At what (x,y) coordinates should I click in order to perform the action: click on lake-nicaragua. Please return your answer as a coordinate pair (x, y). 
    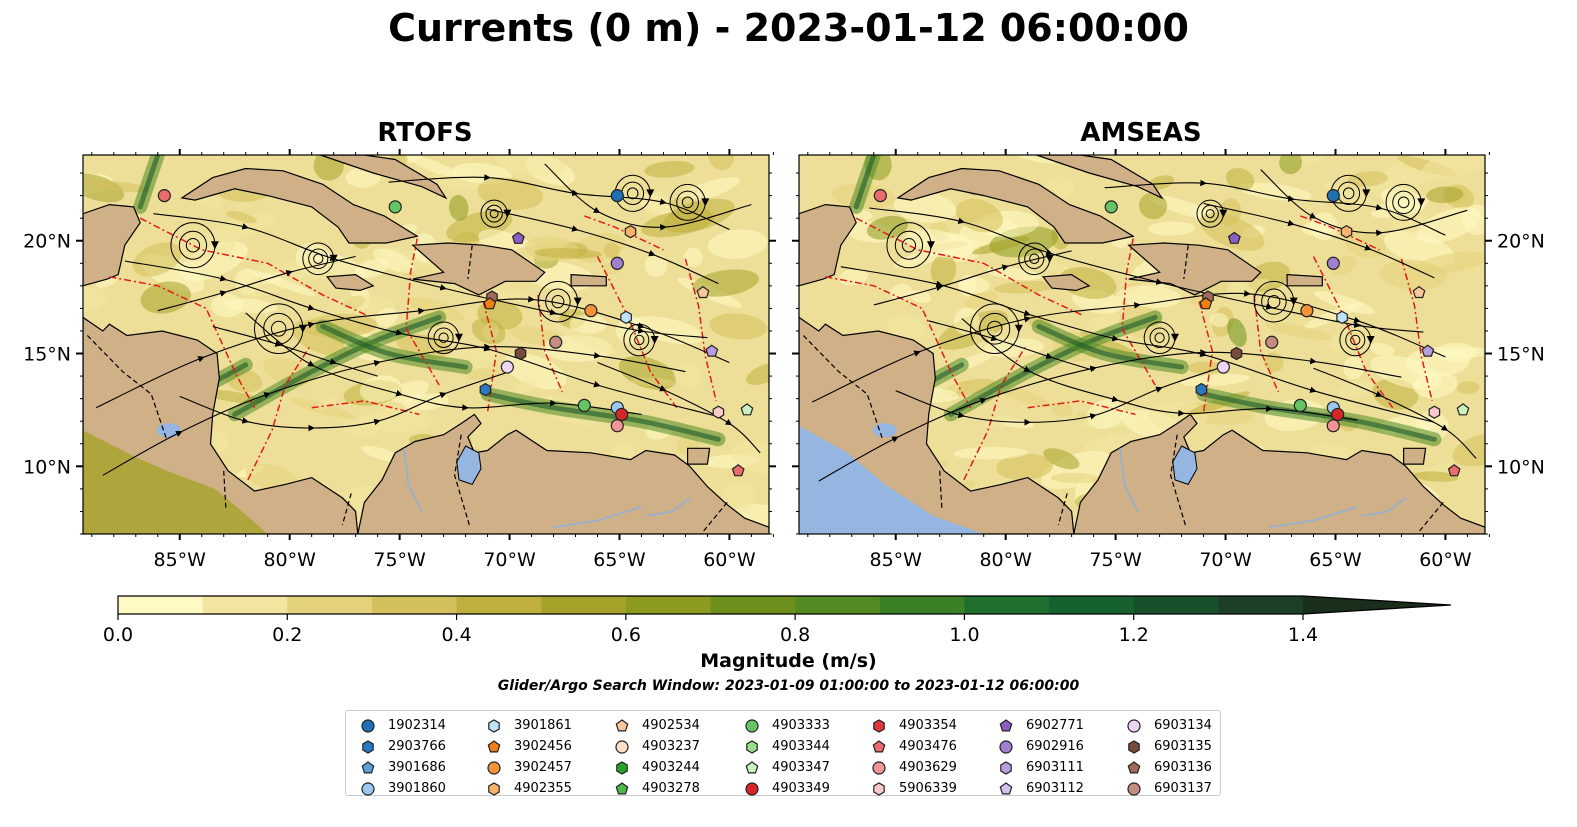
    Looking at the image, I should click on (168, 430).